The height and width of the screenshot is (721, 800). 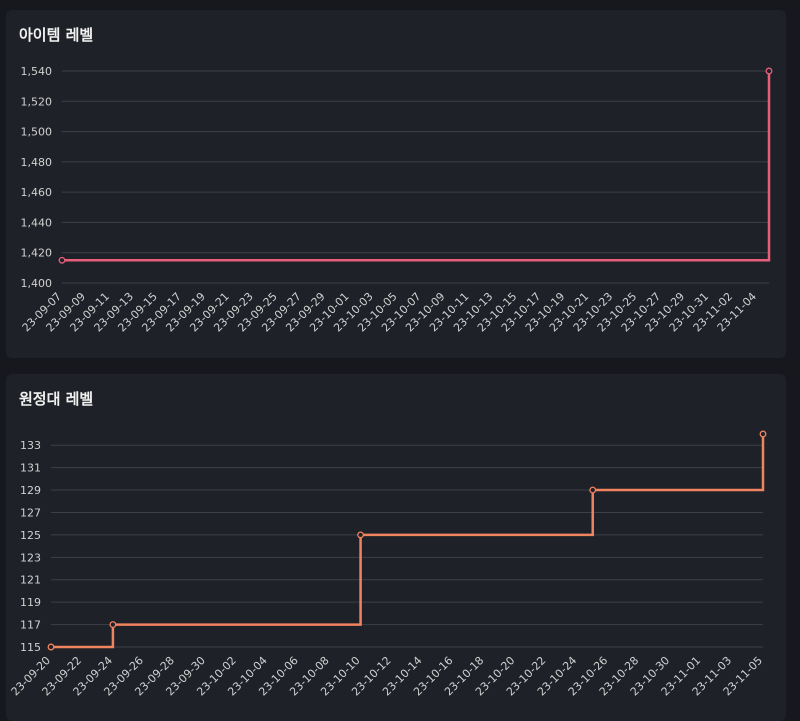 I want to click on y-tick-label: 131, so click(x=30, y=468).